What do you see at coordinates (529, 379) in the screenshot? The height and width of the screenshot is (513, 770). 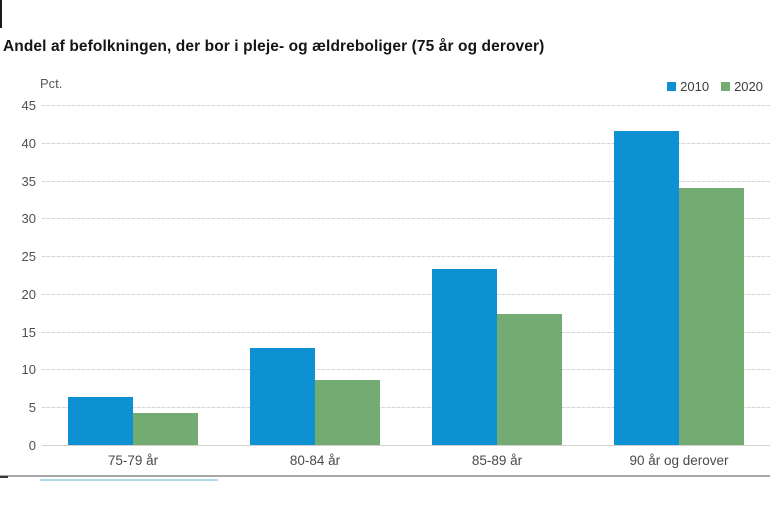 I see `bar-2020-85-89-år` at bounding box center [529, 379].